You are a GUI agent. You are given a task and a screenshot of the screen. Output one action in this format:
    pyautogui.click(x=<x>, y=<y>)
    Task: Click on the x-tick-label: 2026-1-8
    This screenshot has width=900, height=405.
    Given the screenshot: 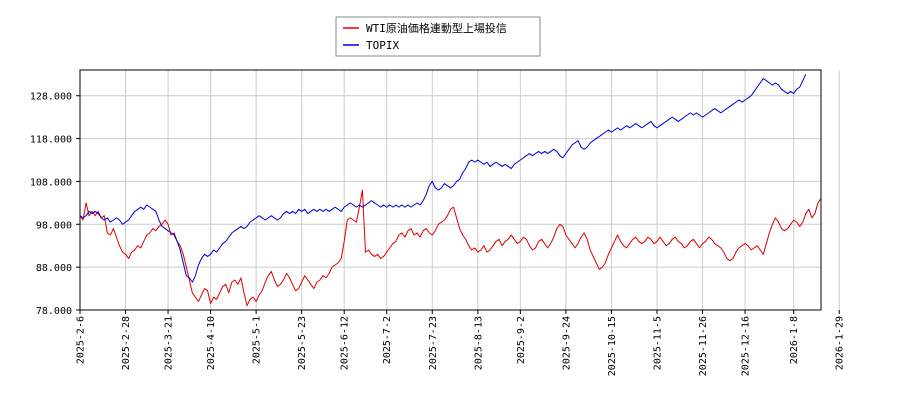 What is the action you would take?
    pyautogui.click(x=794, y=340)
    